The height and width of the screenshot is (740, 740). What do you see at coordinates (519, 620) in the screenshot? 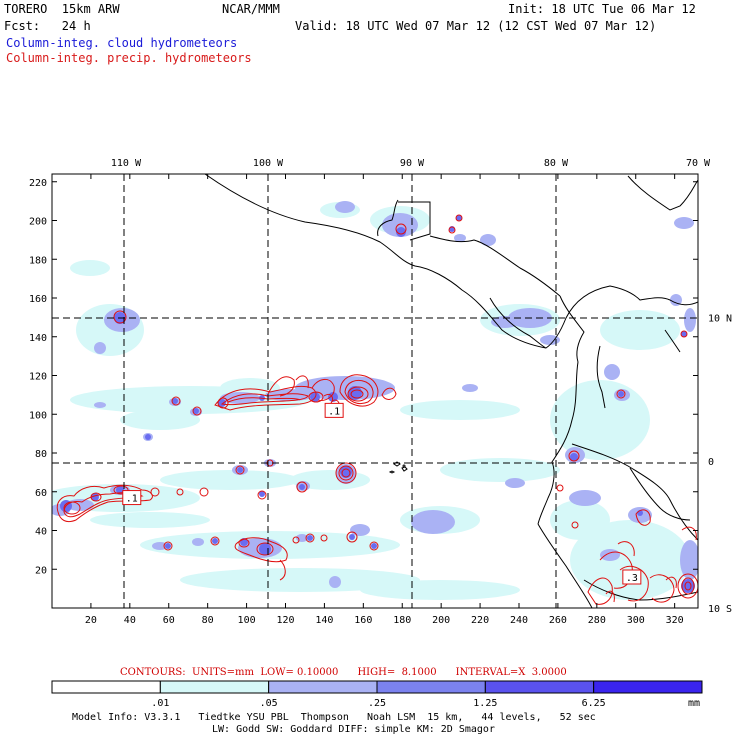
I see `x-tick-label: 240` at bounding box center [519, 620].